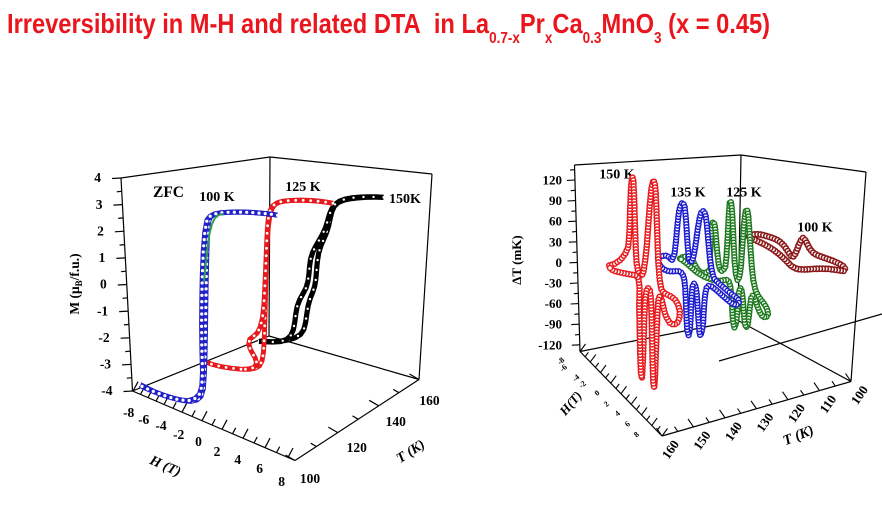 This screenshot has width=882, height=513. Describe the element at coordinates (555, 241) in the screenshot. I see `svg-text: 30` at that location.